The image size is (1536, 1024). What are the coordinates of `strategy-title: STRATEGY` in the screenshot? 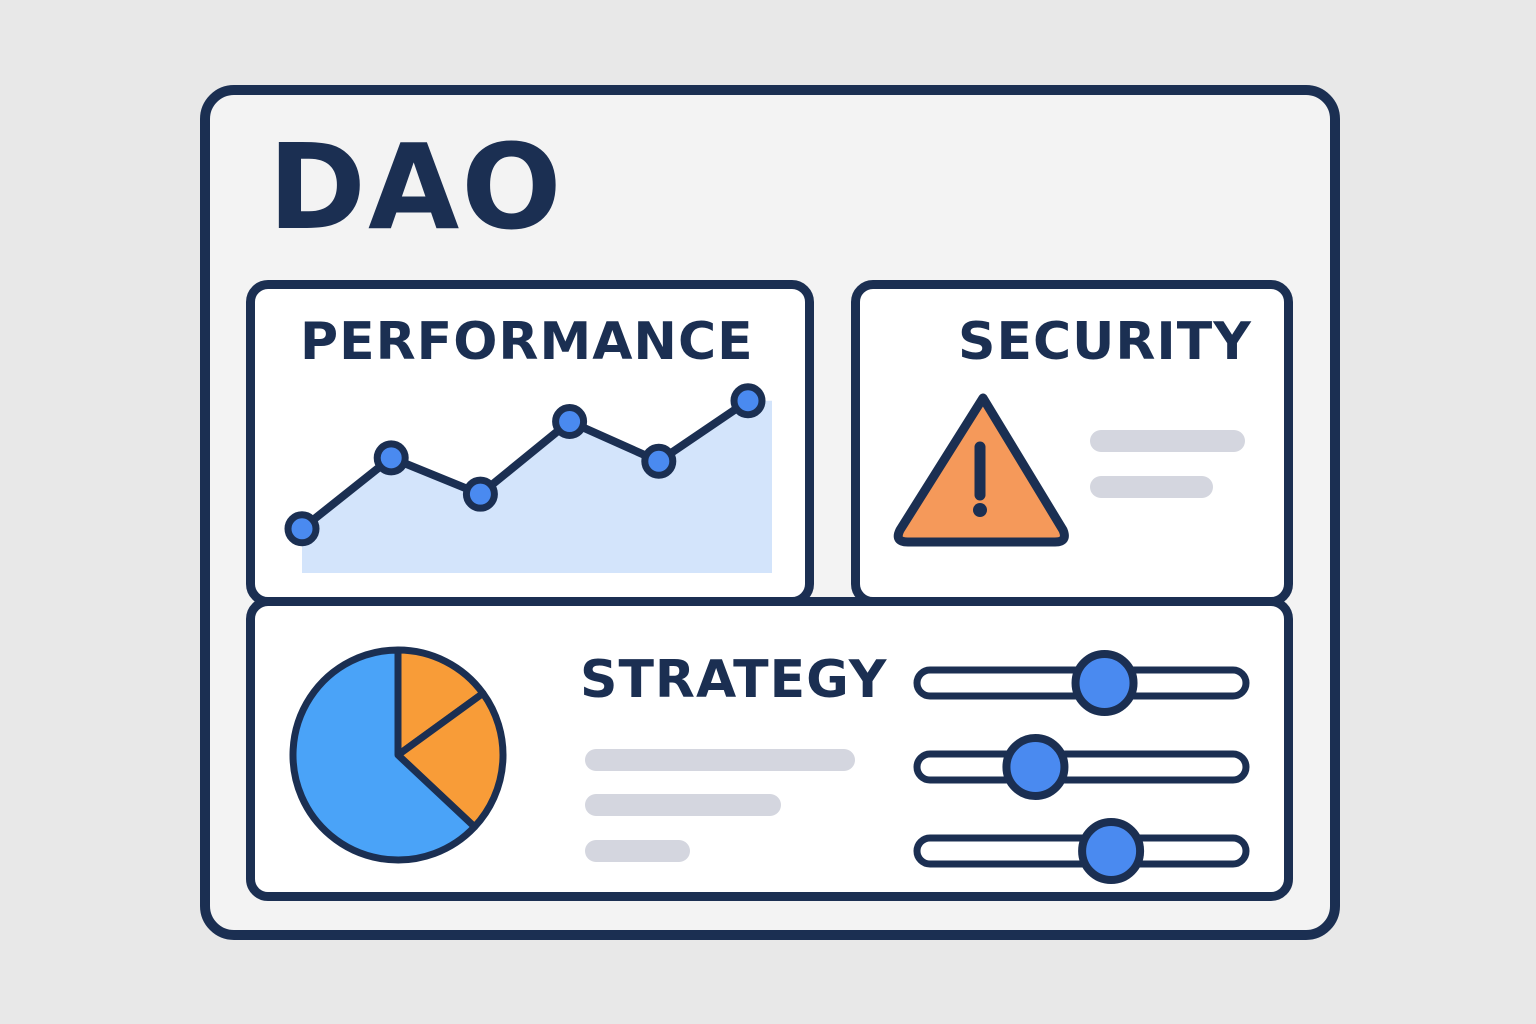 It's located at (734, 680).